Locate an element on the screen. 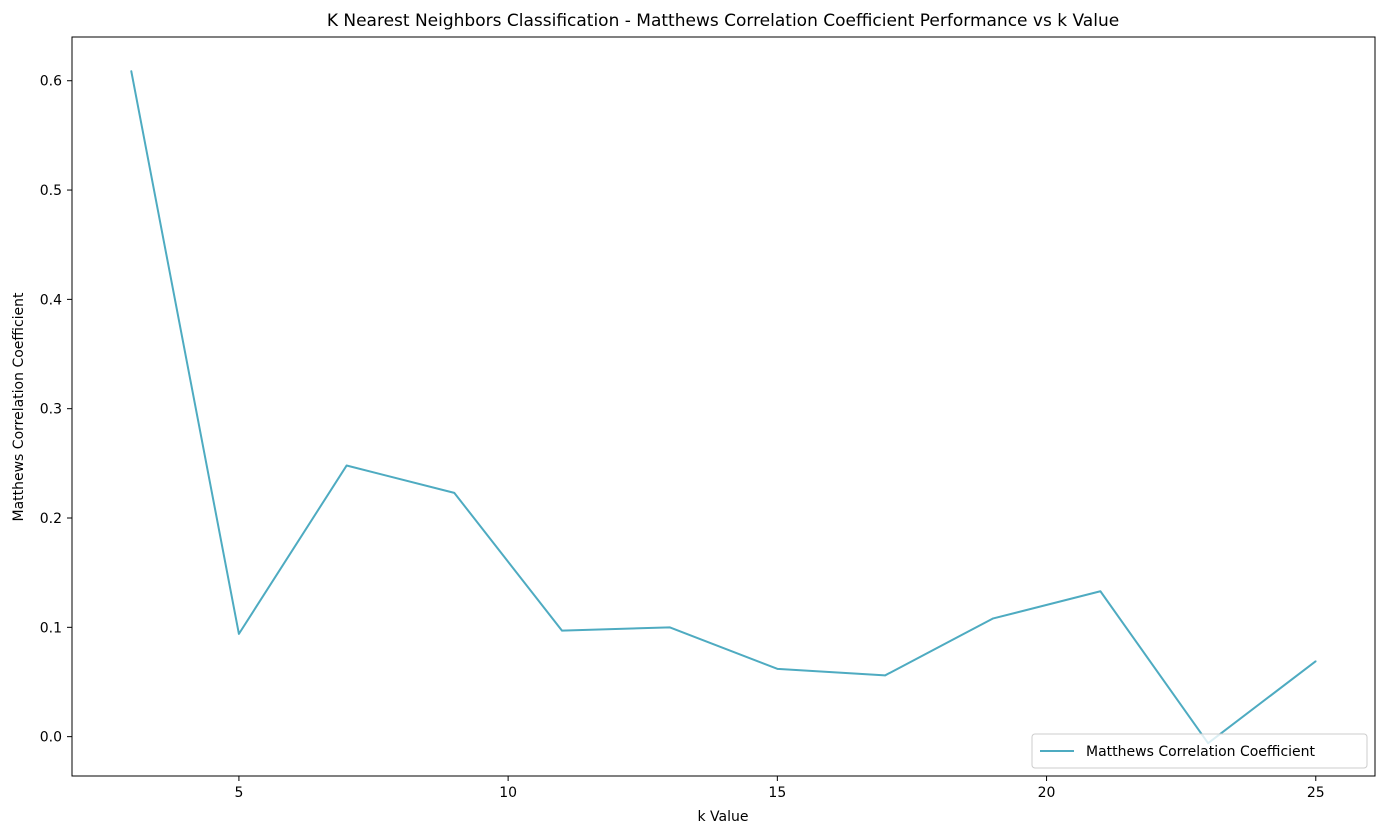 The width and height of the screenshot is (1389, 836). x-axis-label: k Value is located at coordinates (722, 817).